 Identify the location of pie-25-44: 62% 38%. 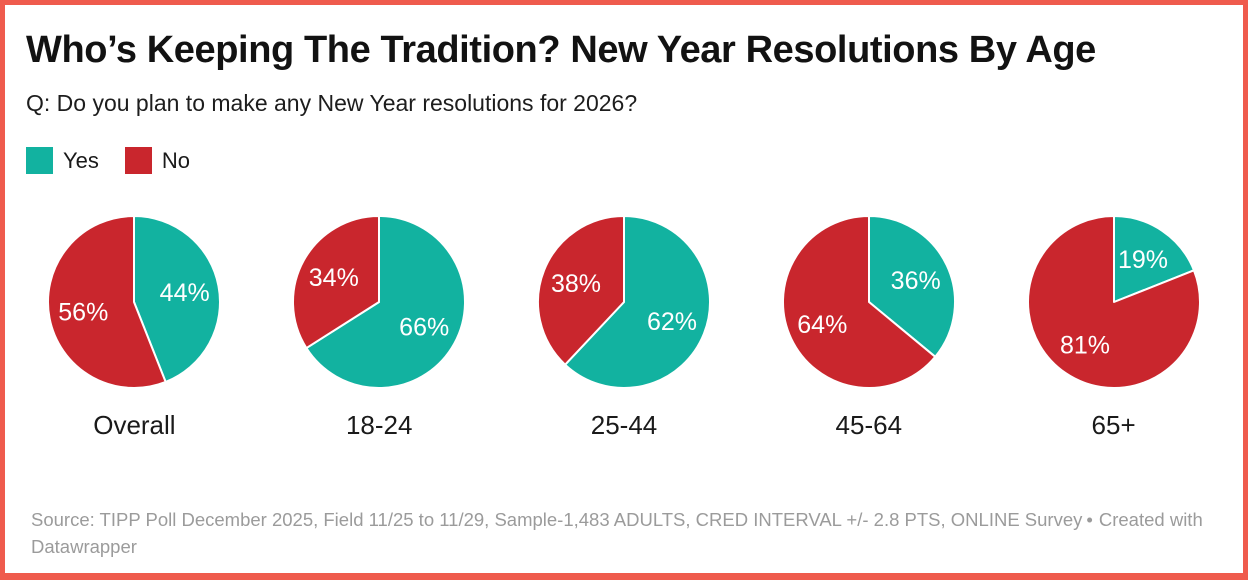
(624, 302).